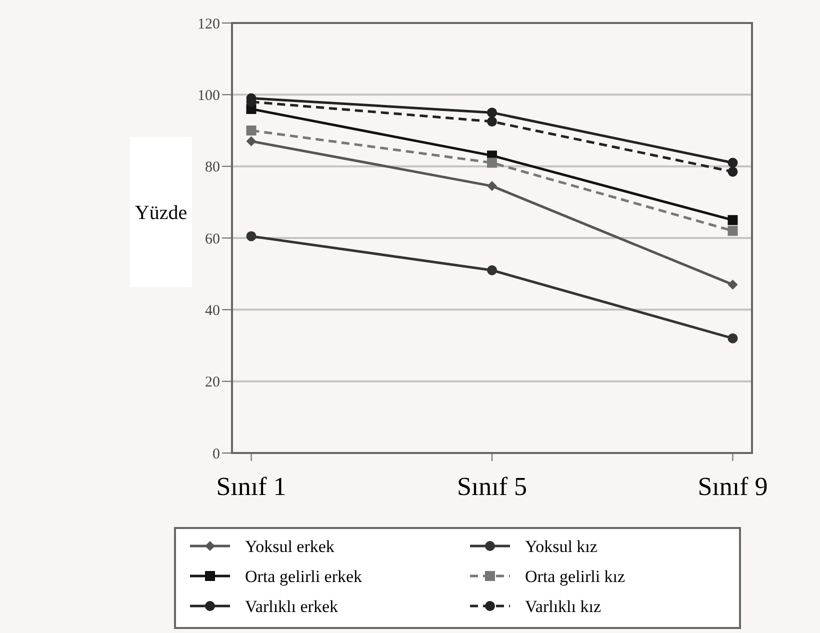 Image resolution: width=820 pixels, height=633 pixels. I want to click on y-axis-title: Yüzde, so click(161, 213).